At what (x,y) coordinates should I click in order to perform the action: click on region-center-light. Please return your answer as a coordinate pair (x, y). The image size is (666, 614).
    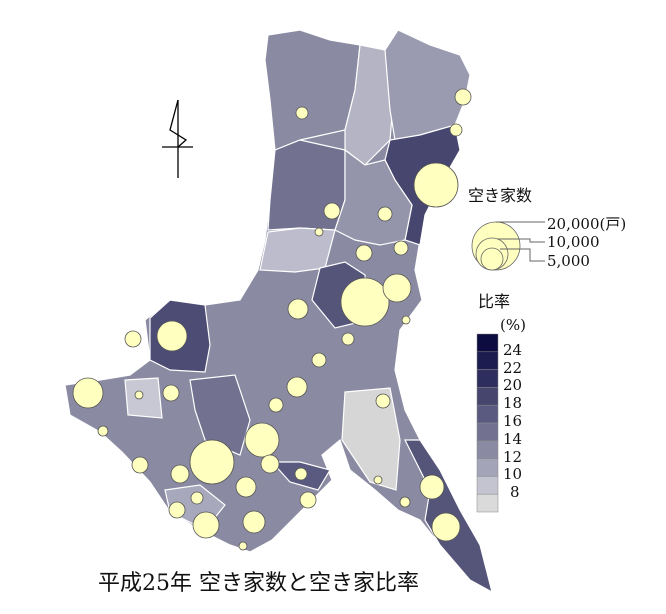
    Looking at the image, I should click on (297, 250).